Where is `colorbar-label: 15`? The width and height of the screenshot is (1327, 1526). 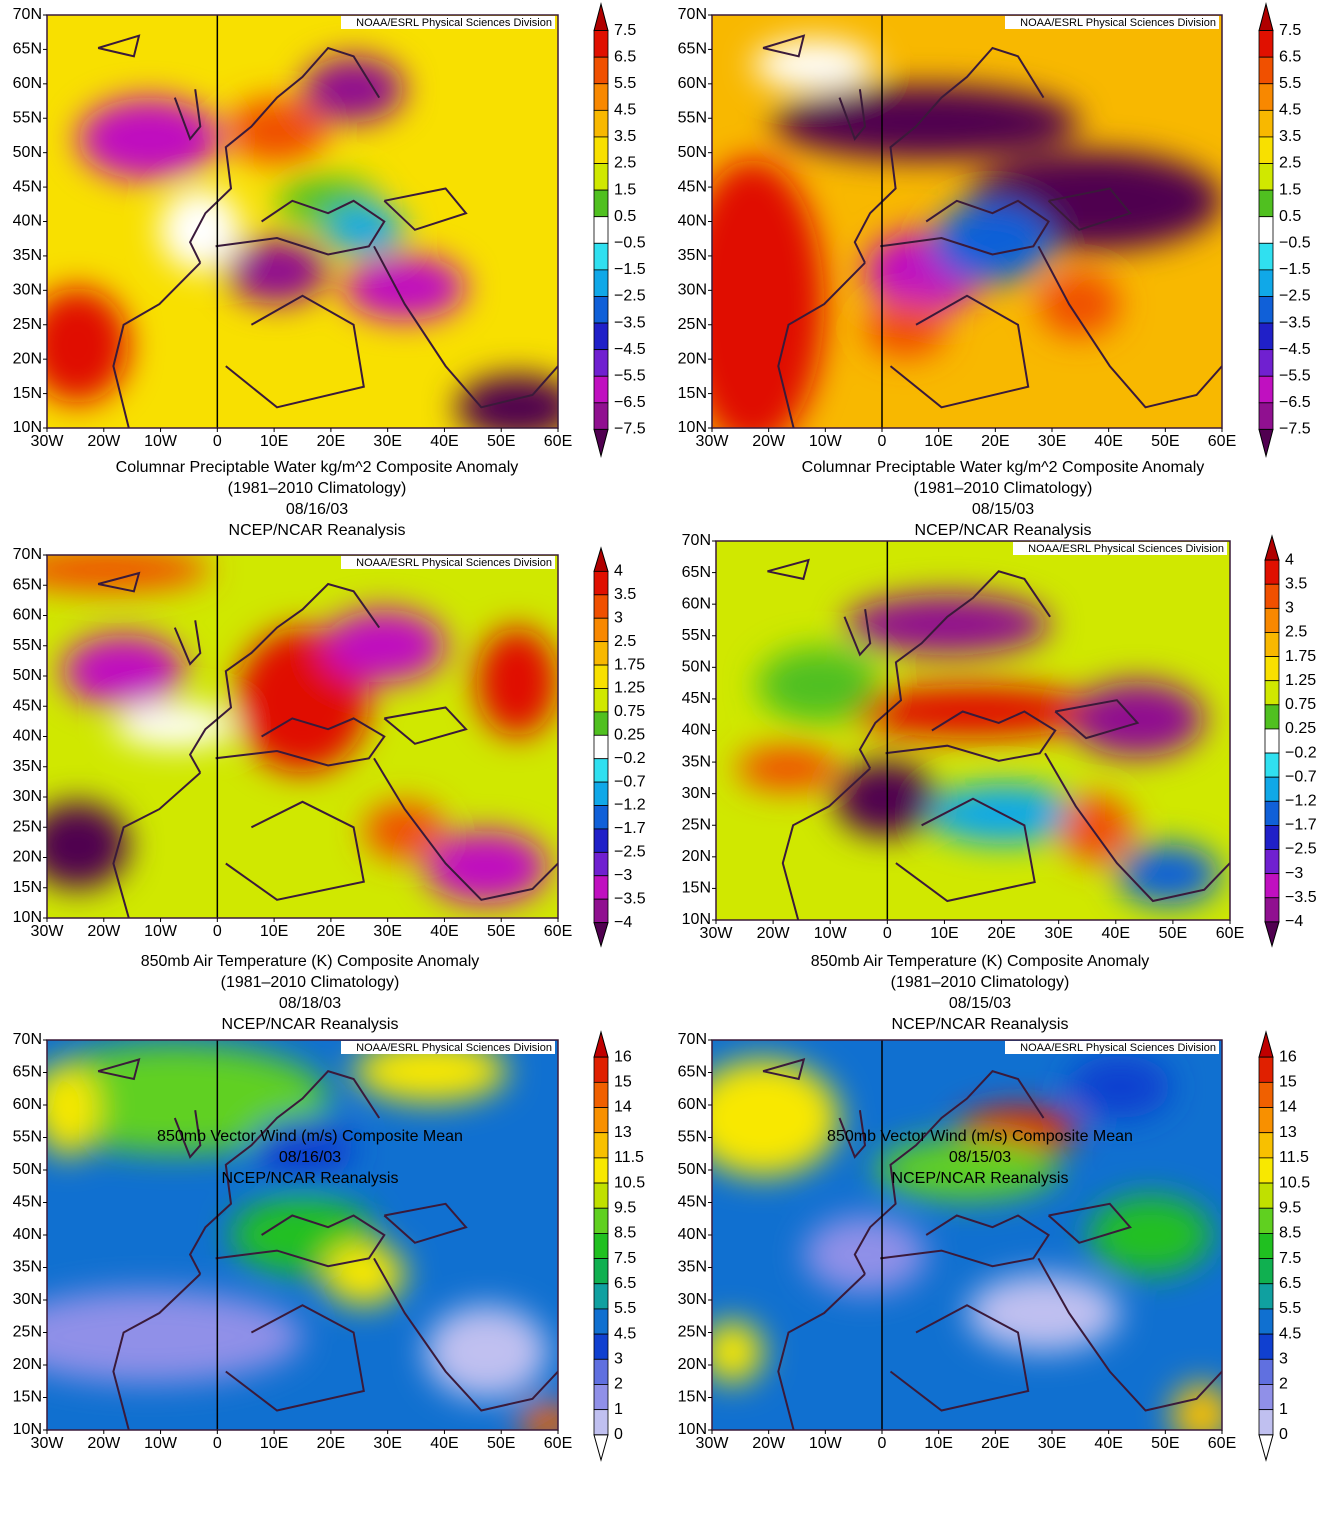
colorbar-label: 15 is located at coordinates (1288, 1082).